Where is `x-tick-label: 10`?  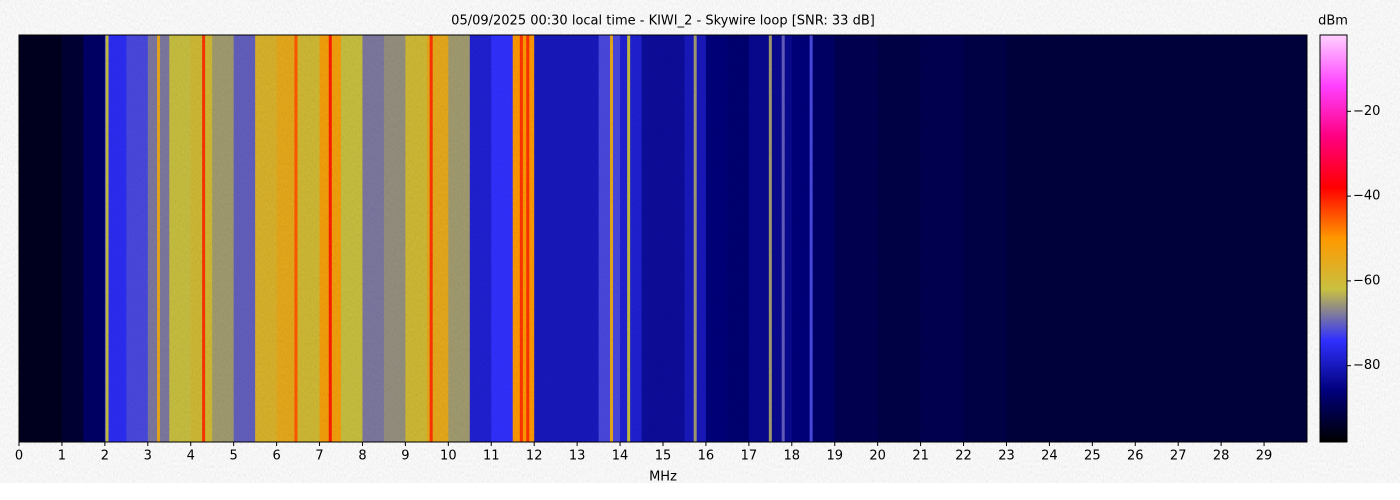 x-tick-label: 10 is located at coordinates (448, 456).